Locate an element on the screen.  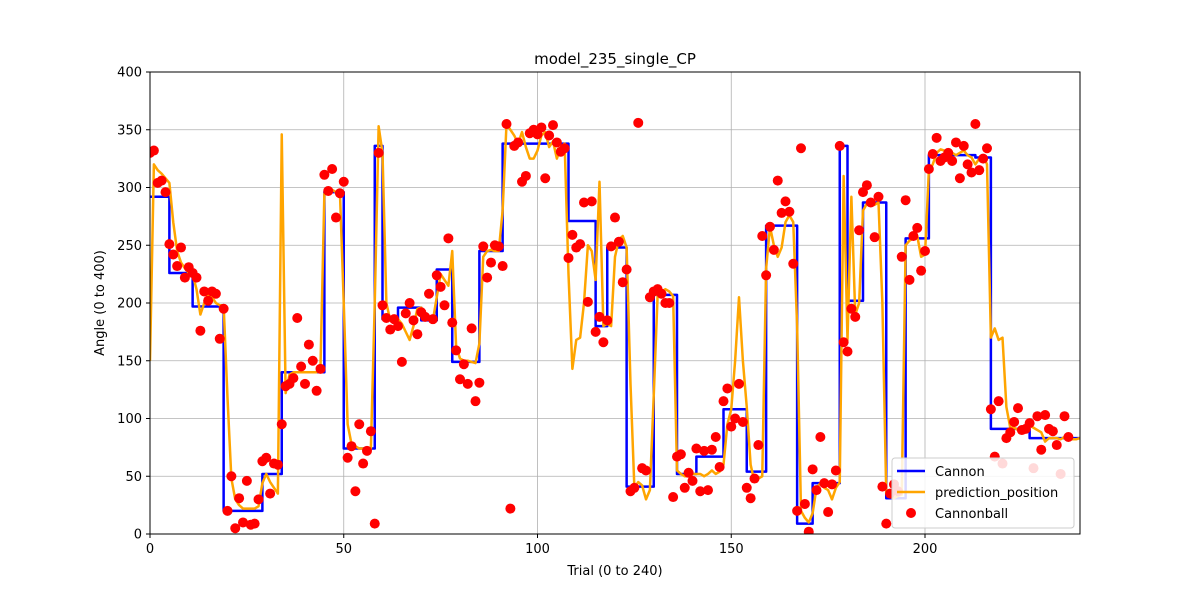
y-tick-label: 50 is located at coordinates (133, 477).